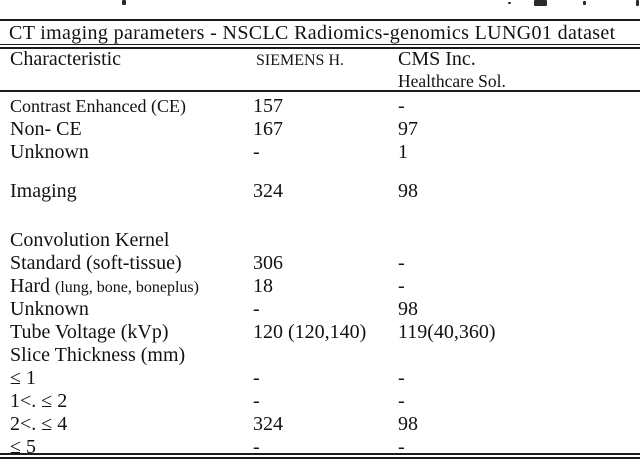 This screenshot has height=460, width=640. I want to click on title-double-rule-upper, so click(320, 44).